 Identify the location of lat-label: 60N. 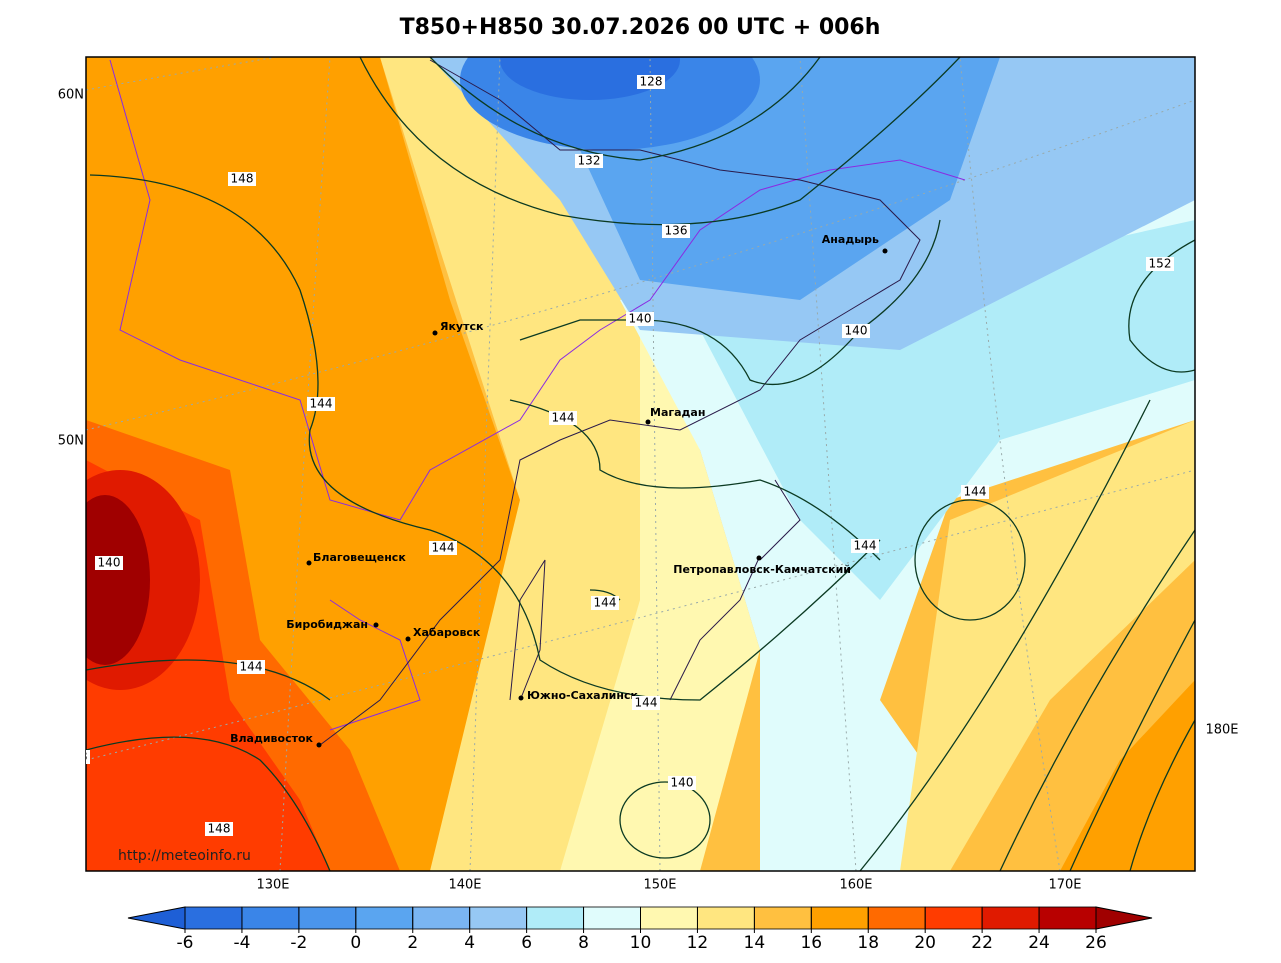
(71, 95).